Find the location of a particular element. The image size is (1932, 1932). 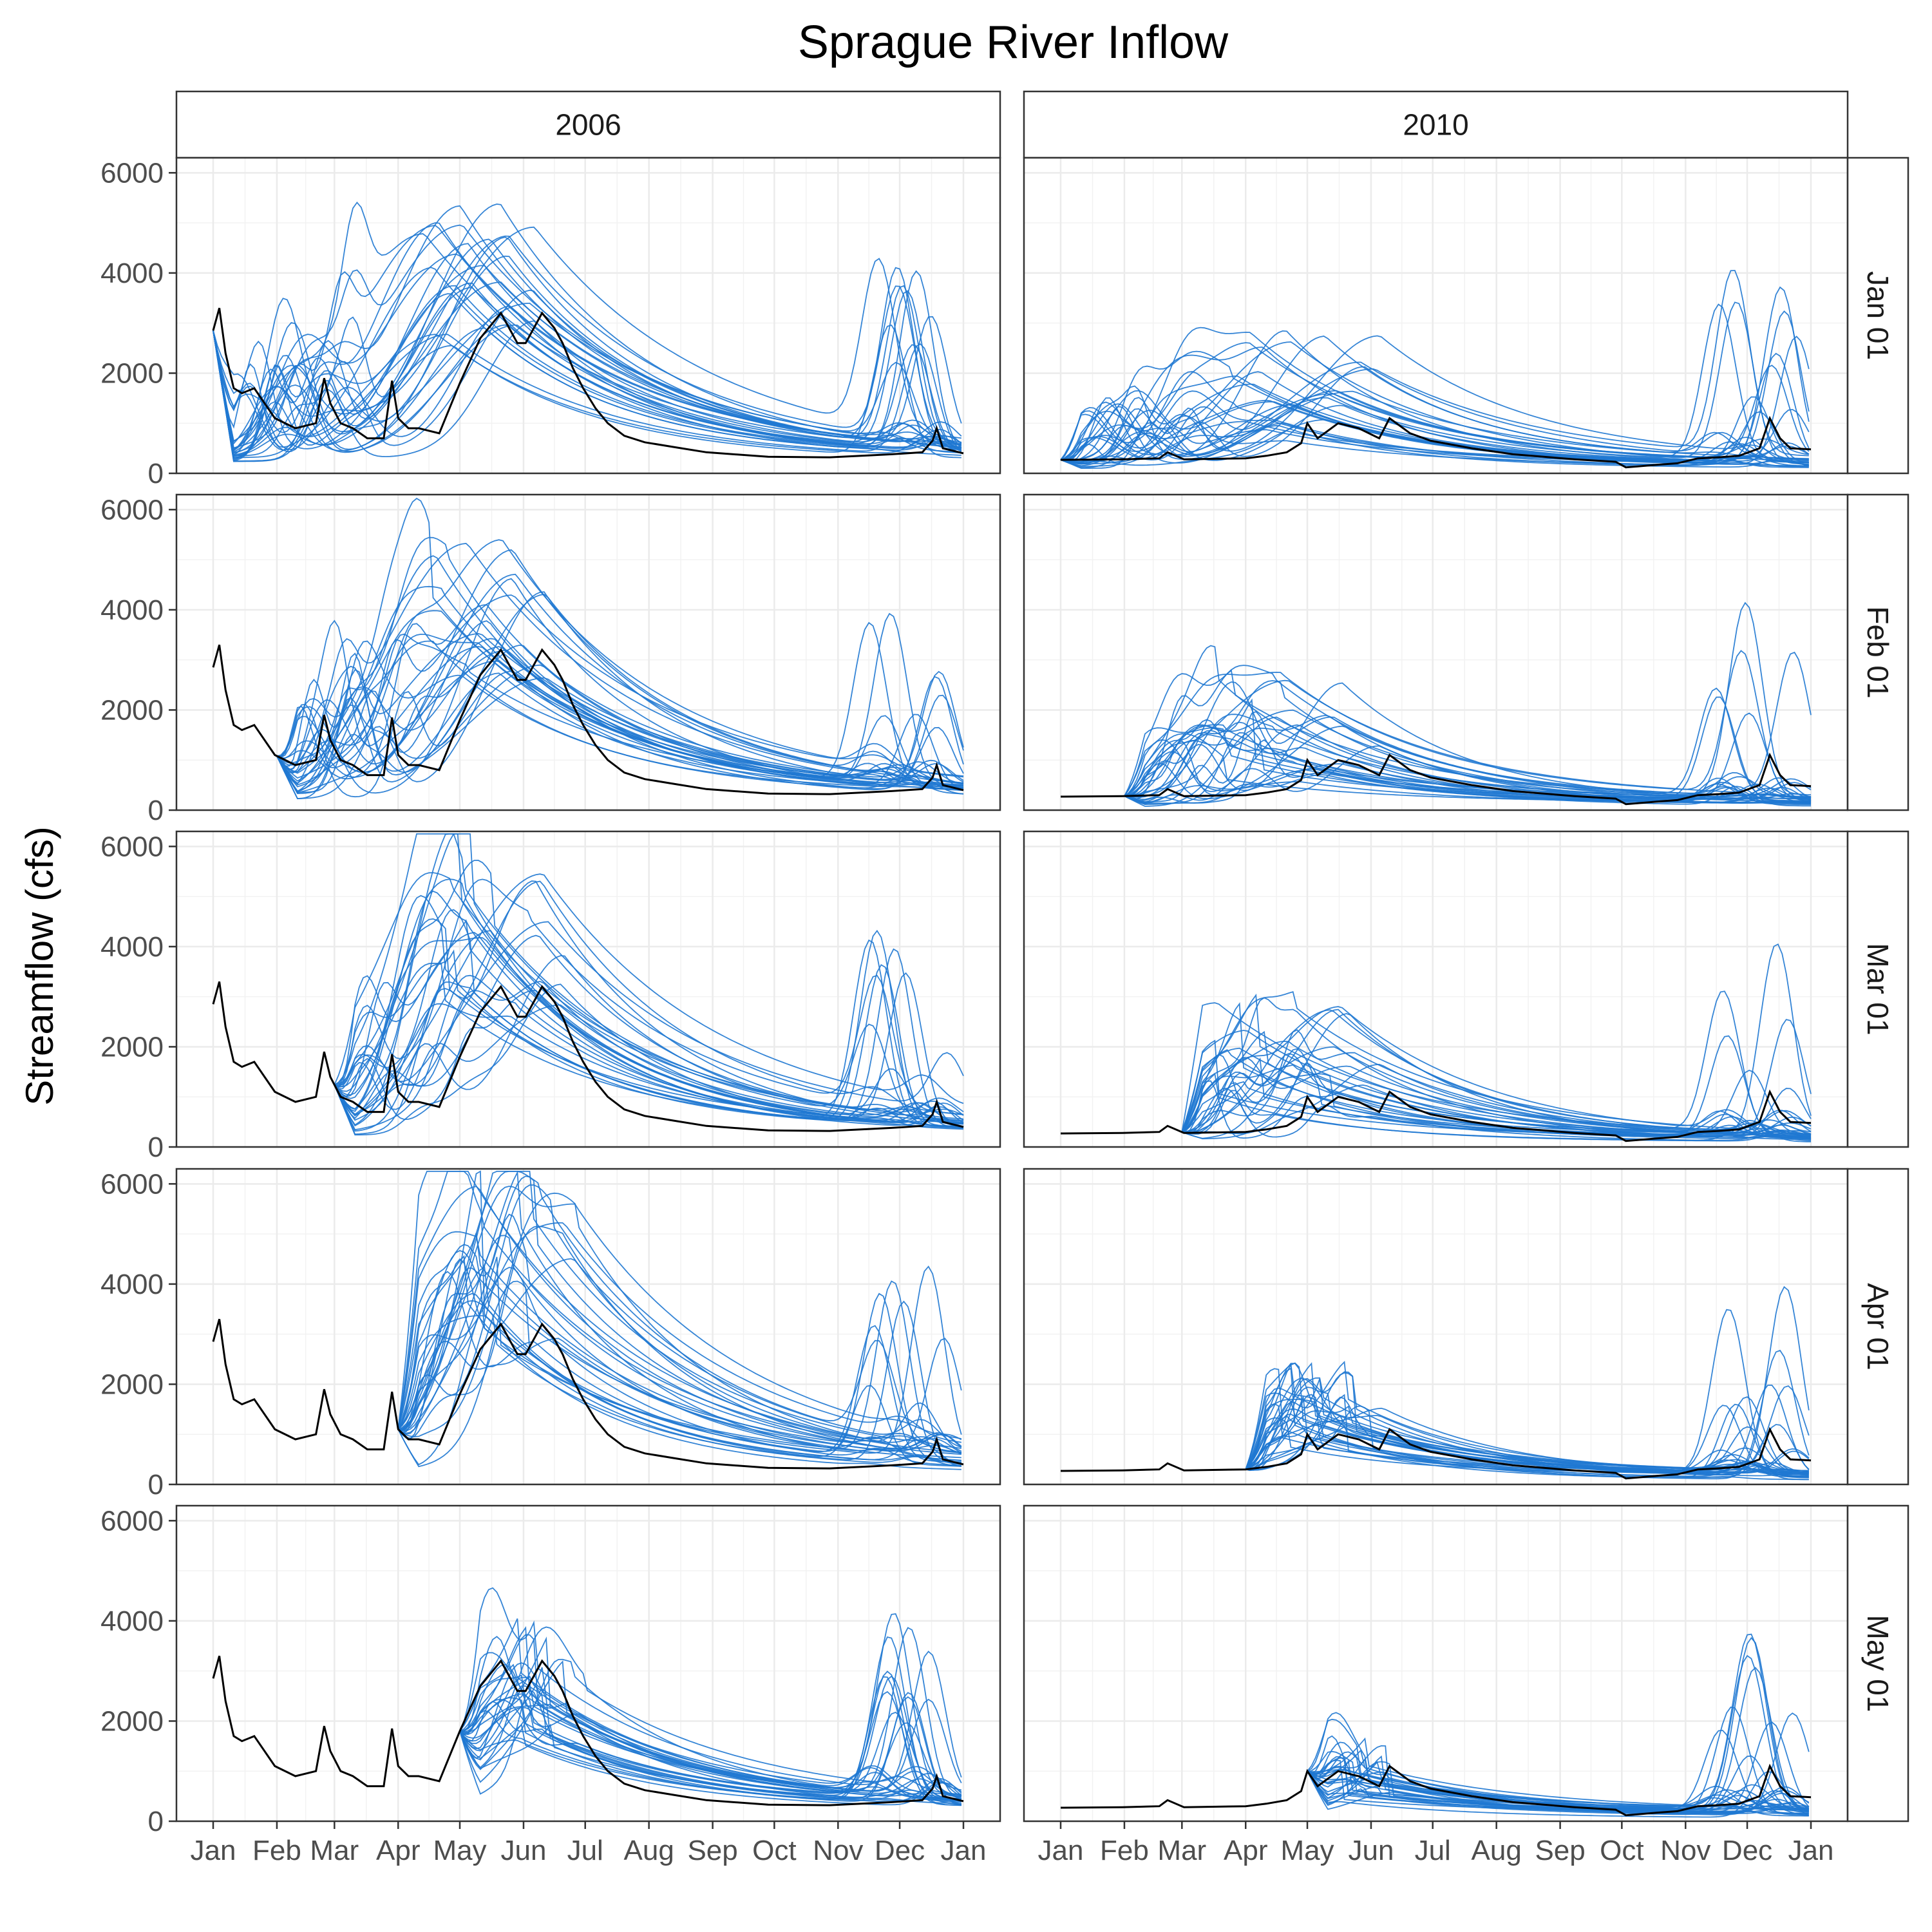

row-strip-label: Feb 01 is located at coordinates (1878, 652).